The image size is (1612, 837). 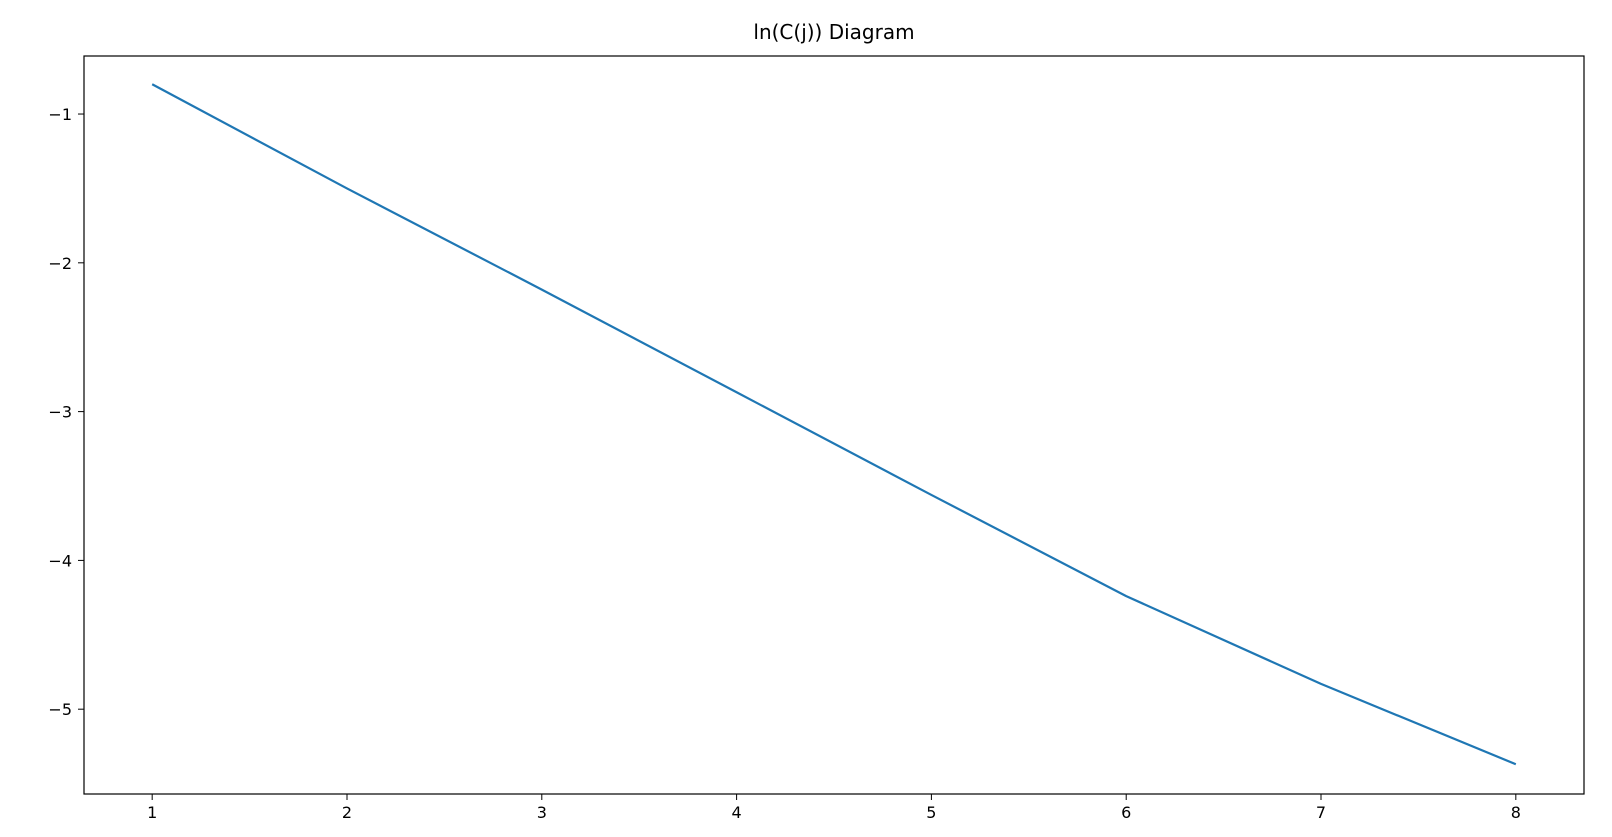 What do you see at coordinates (60, 114) in the screenshot?
I see `y-tick-label: −1` at bounding box center [60, 114].